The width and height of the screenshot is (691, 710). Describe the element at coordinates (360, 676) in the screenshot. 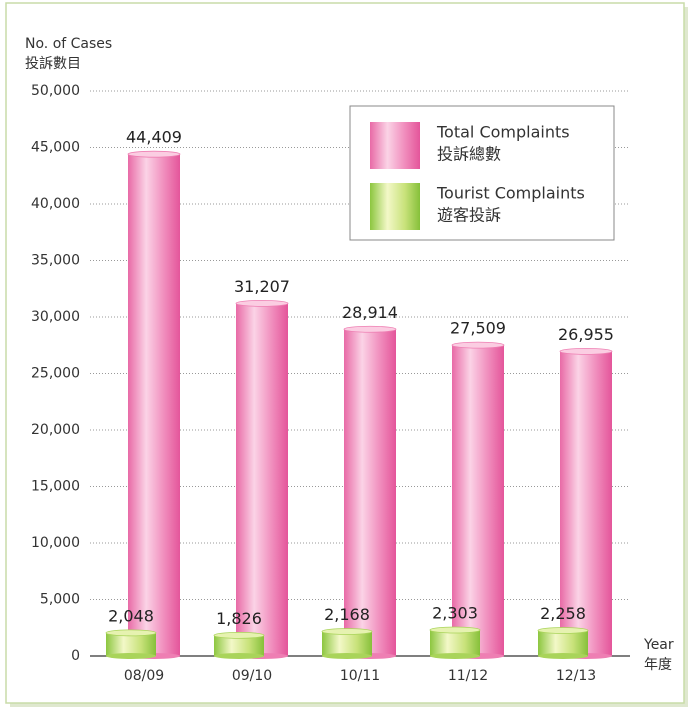

I see `x-tick-label: 10/11` at that location.